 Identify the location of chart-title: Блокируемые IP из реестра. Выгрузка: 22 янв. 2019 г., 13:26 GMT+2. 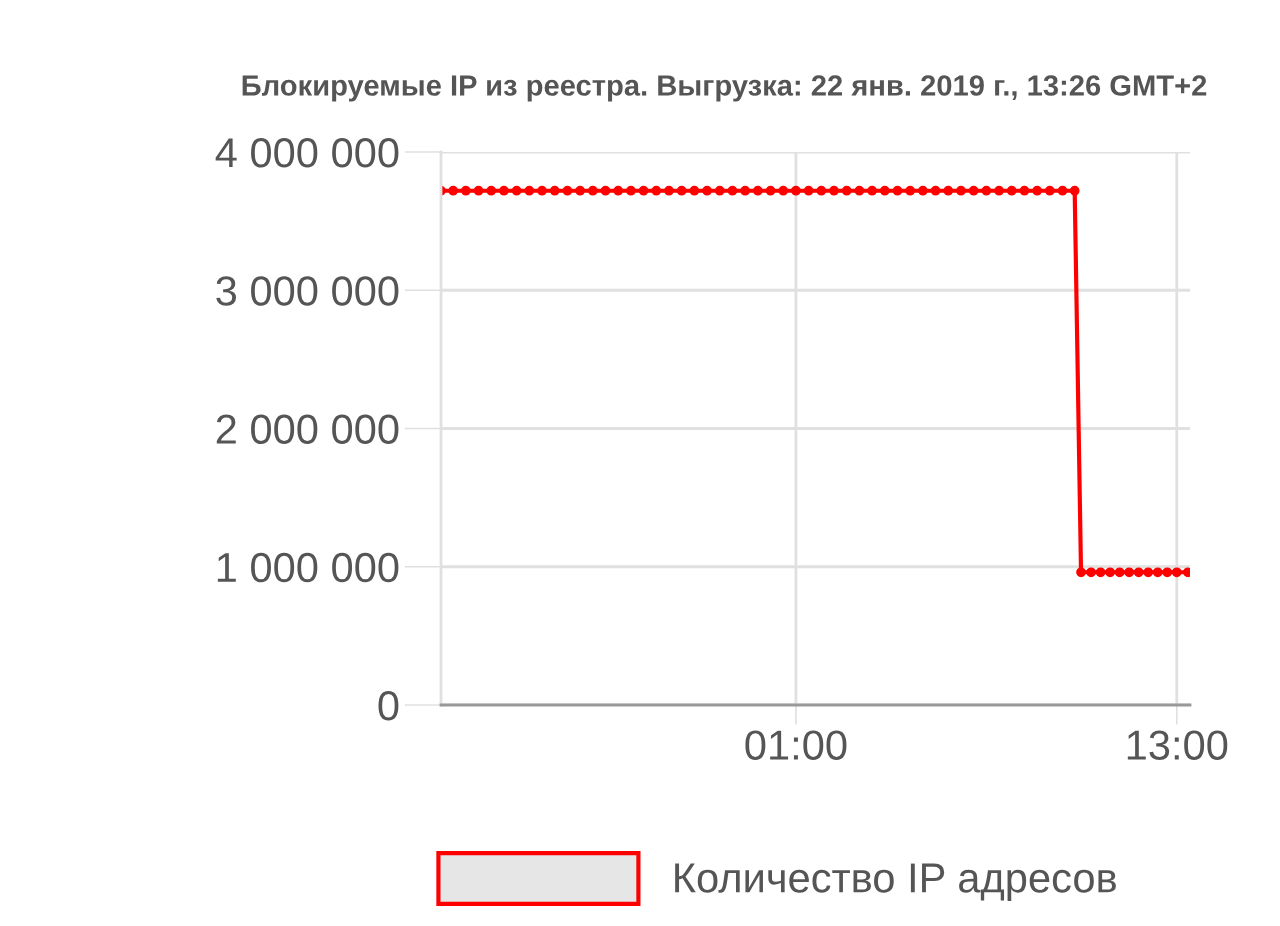
(724, 88).